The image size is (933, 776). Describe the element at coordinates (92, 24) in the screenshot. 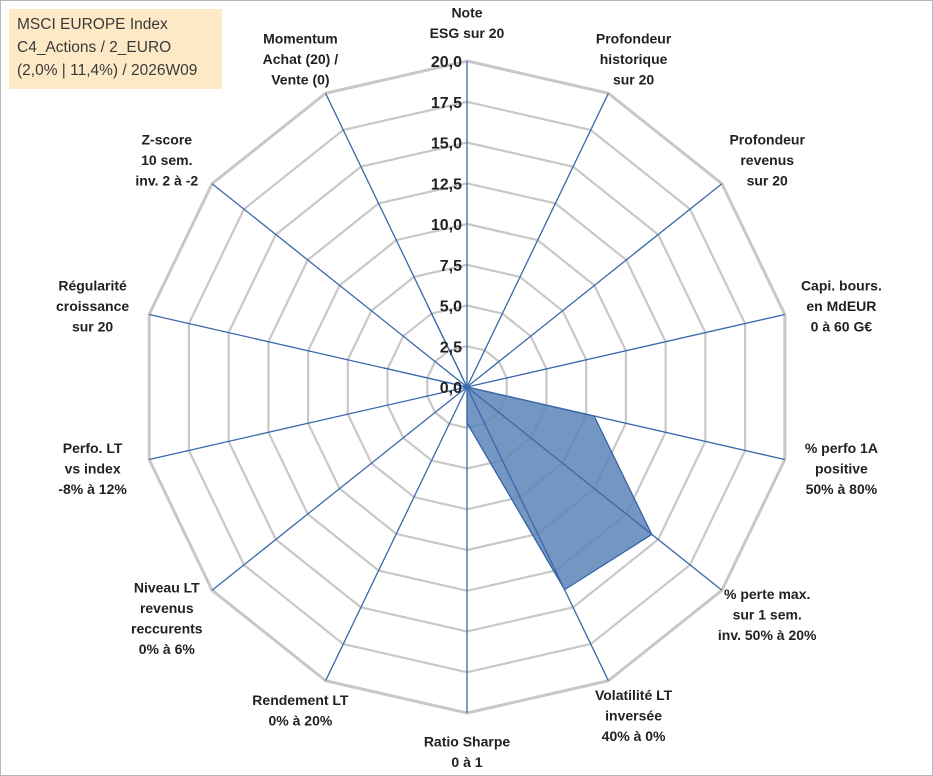

I see `legend-line-1: MSCI EUROPE Index` at that location.